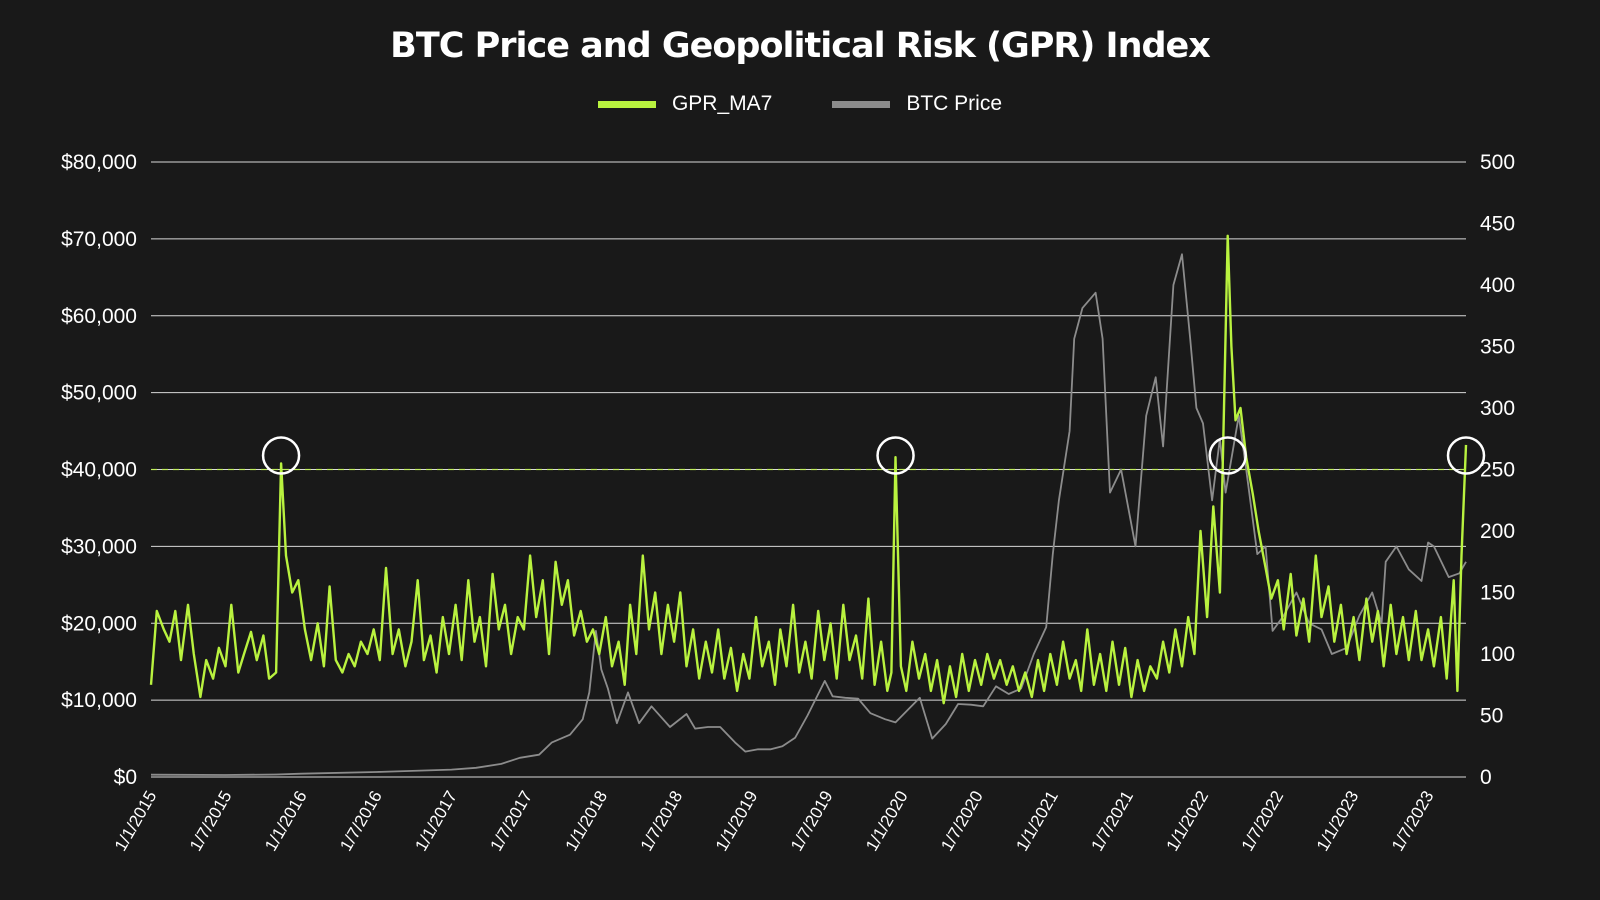  Describe the element at coordinates (1486, 777) in the screenshot. I see `right-axis-tick-label: 0` at that location.